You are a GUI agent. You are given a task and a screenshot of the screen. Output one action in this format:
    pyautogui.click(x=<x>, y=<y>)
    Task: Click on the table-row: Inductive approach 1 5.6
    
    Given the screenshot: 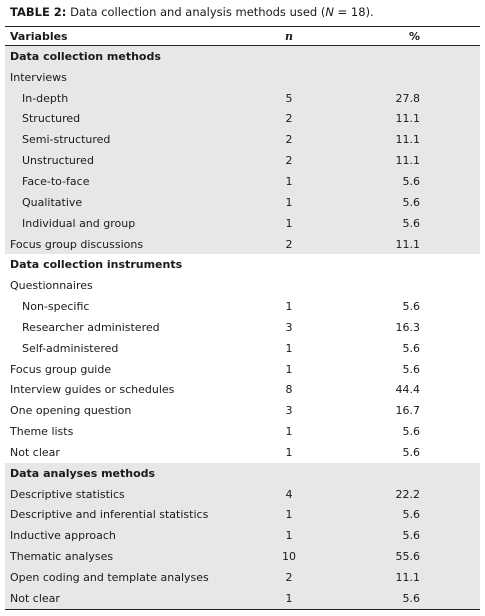 What is the action you would take?
    pyautogui.click(x=242, y=536)
    